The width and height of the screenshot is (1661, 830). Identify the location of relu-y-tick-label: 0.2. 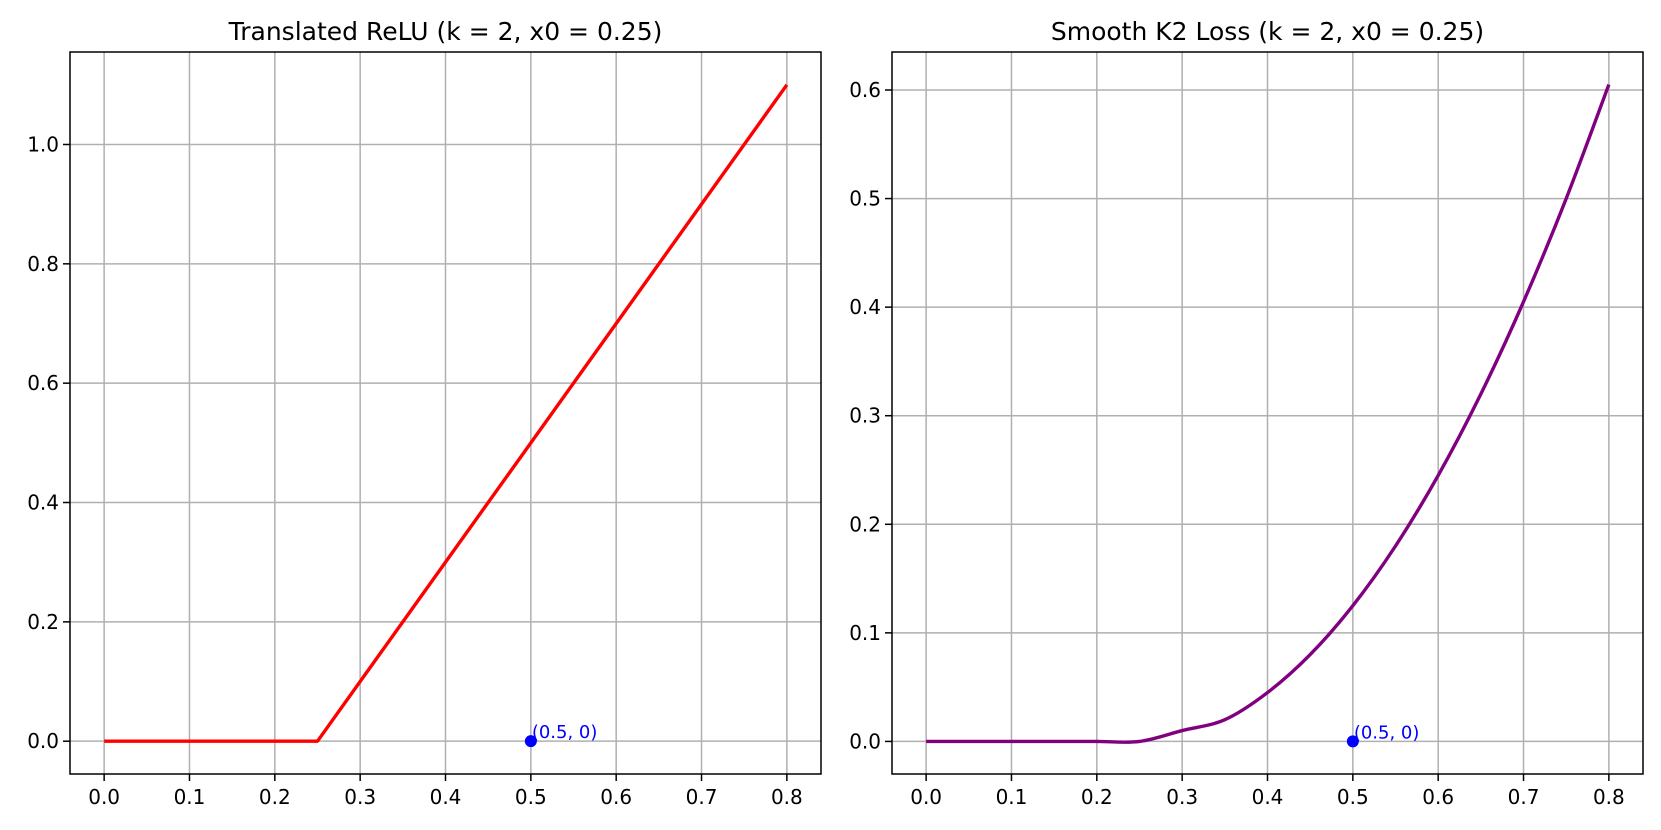
(43, 622).